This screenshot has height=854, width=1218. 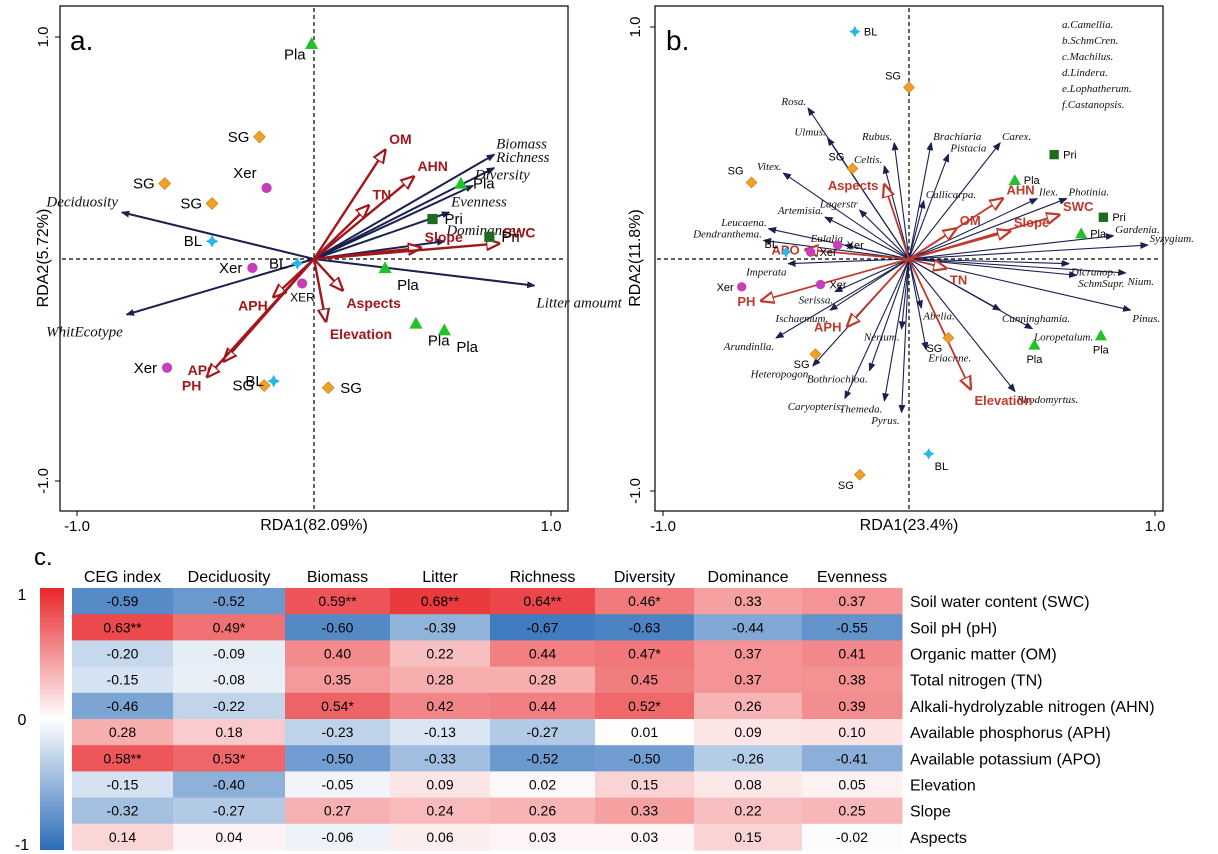 What do you see at coordinates (884, 421) in the screenshot?
I see `panel-b-species-label-pyrus: Pyrus.` at bounding box center [884, 421].